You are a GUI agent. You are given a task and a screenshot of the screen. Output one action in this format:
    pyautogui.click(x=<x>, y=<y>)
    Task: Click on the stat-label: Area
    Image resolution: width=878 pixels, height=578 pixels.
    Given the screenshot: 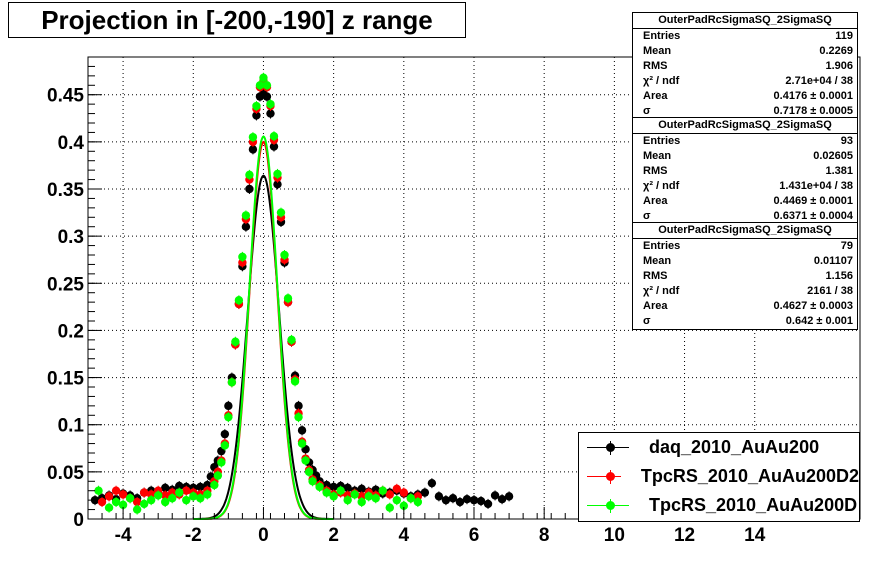 What is the action you would take?
    pyautogui.click(x=655, y=96)
    